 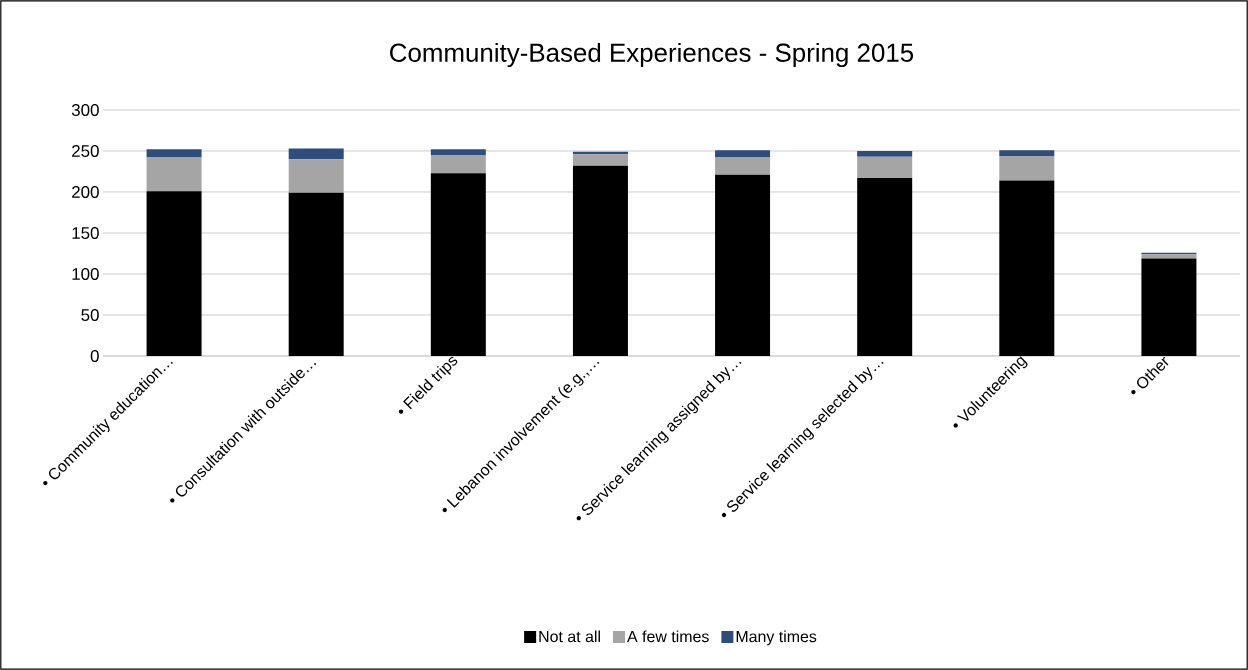 What do you see at coordinates (85, 273) in the screenshot?
I see `y-tick-label: 100` at bounding box center [85, 273].